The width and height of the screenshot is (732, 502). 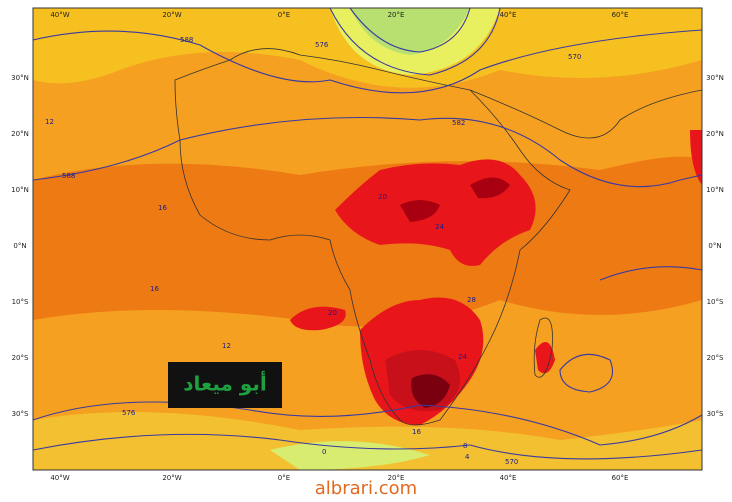 What do you see at coordinates (586, 114) in the screenshot?
I see `coastline-arabia` at bounding box center [586, 114].